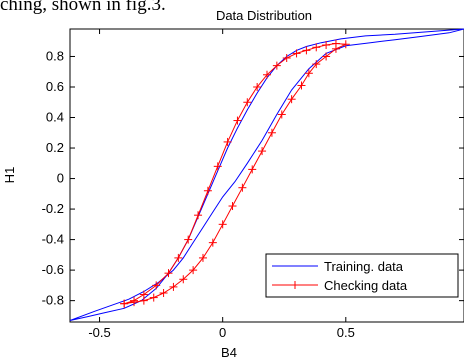  I want to click on legend-box, so click(362, 275).